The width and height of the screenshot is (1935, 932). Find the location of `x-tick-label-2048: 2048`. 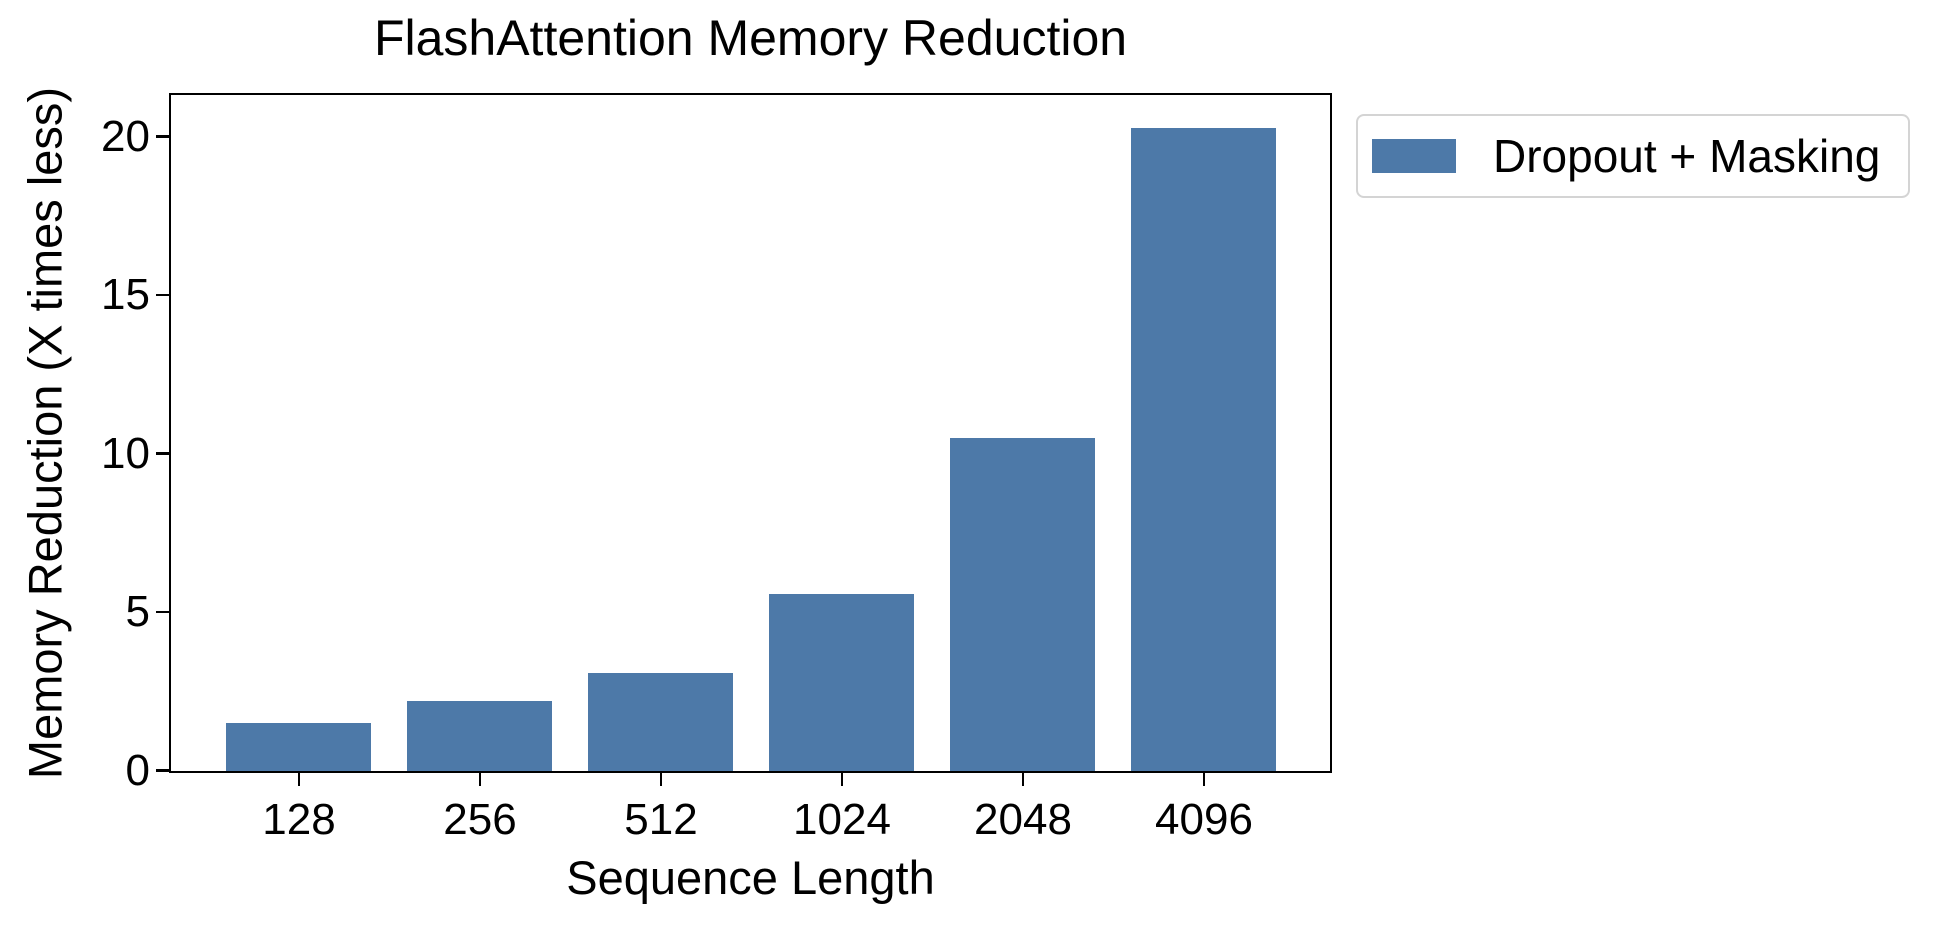

x-tick-label-2048: 2048 is located at coordinates (1023, 819).